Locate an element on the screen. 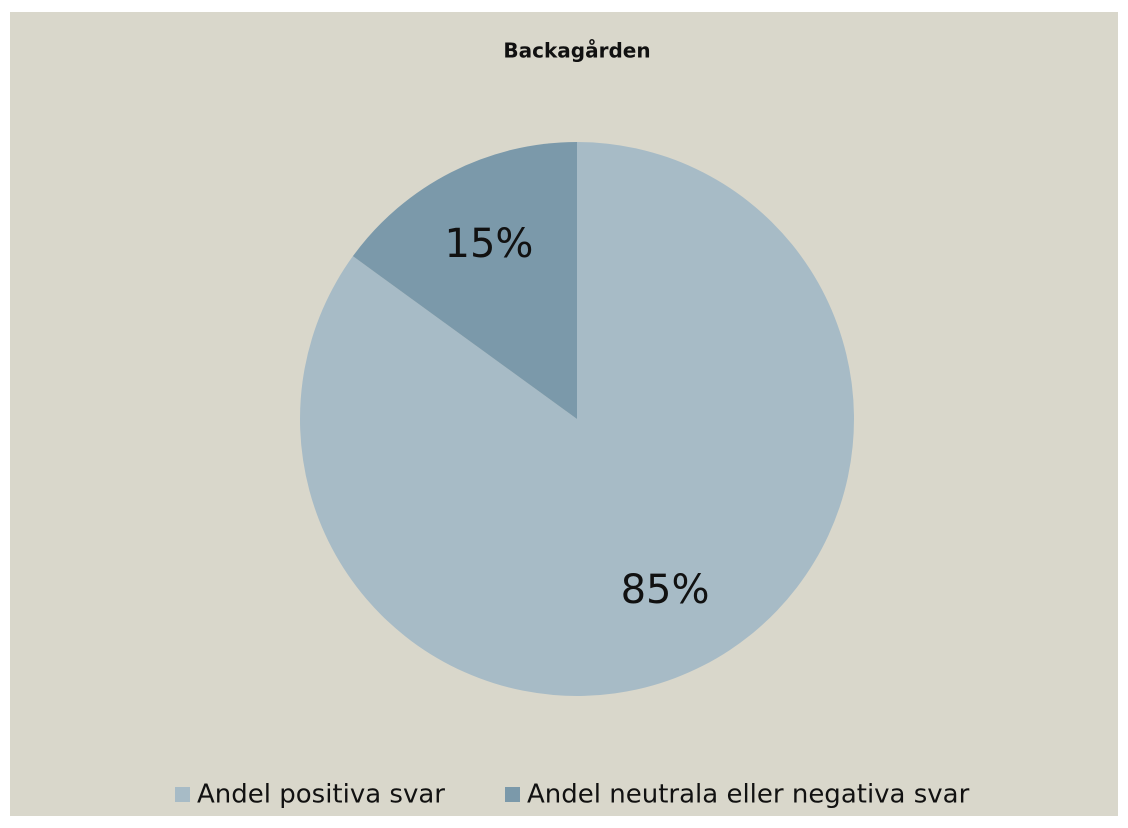  pie-slice is located at coordinates (464, 280).